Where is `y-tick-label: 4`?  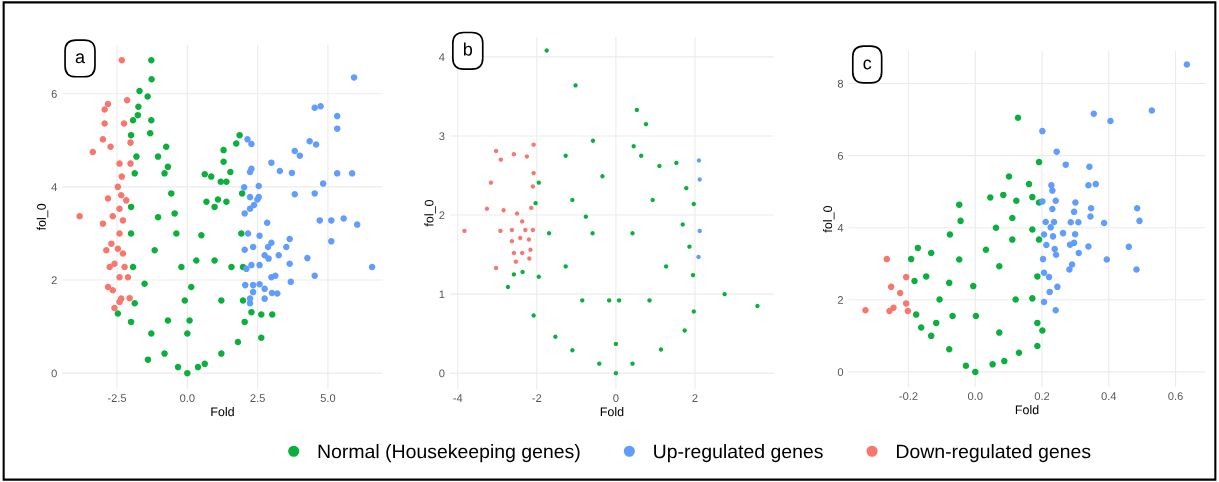 y-tick-label: 4 is located at coordinates (442, 57).